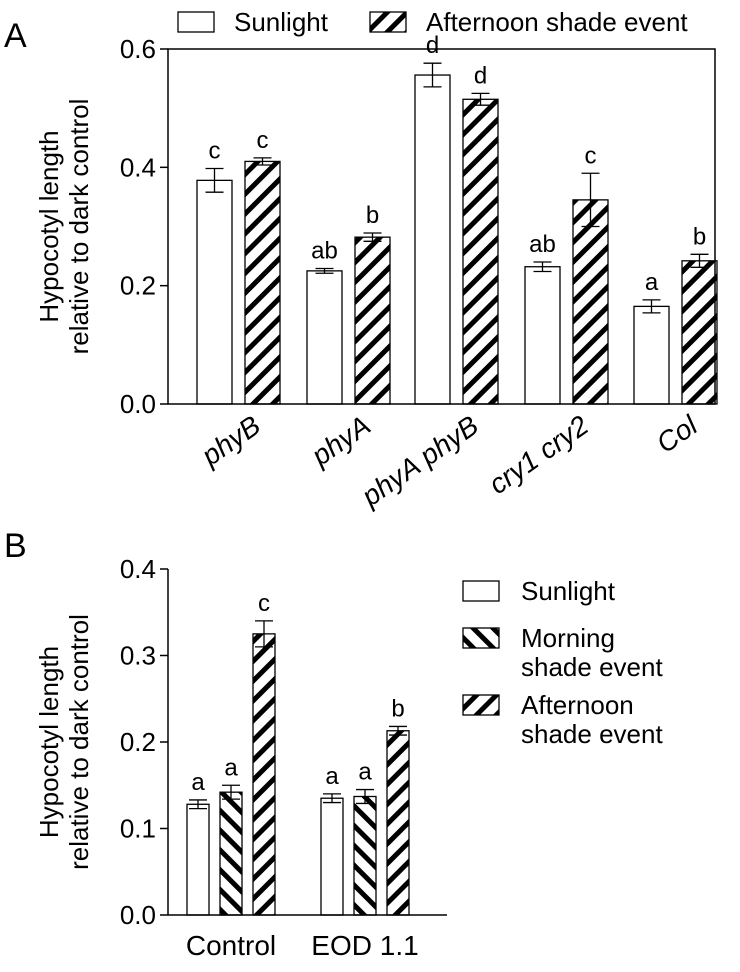  Describe the element at coordinates (15, 546) in the screenshot. I see `panel-label: B` at that location.